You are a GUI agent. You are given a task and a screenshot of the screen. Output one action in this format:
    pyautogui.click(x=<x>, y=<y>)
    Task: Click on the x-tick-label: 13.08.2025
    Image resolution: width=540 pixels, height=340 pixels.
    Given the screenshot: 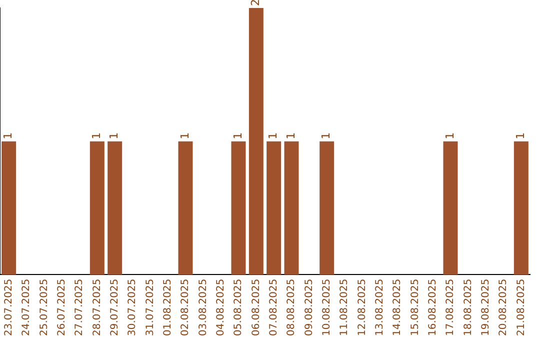 What is the action you would take?
    pyautogui.click(x=380, y=307)
    